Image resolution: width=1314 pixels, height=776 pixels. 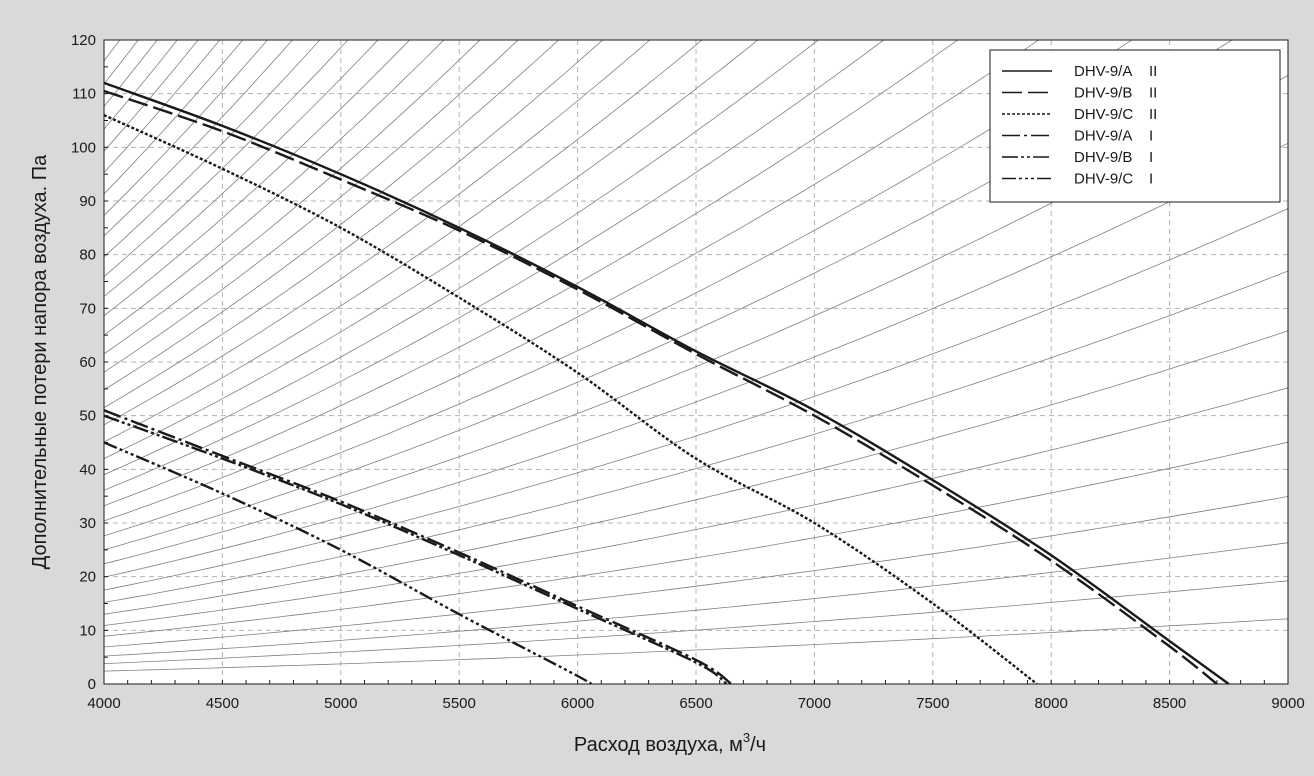 I want to click on legend-label-2: DHV-9/B, so click(x=1103, y=93).